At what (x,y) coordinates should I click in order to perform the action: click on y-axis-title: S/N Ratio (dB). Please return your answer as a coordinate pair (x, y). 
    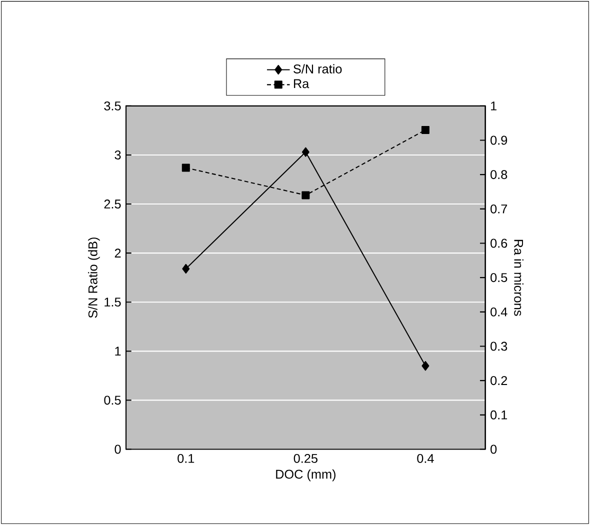
    Looking at the image, I should click on (94, 278).